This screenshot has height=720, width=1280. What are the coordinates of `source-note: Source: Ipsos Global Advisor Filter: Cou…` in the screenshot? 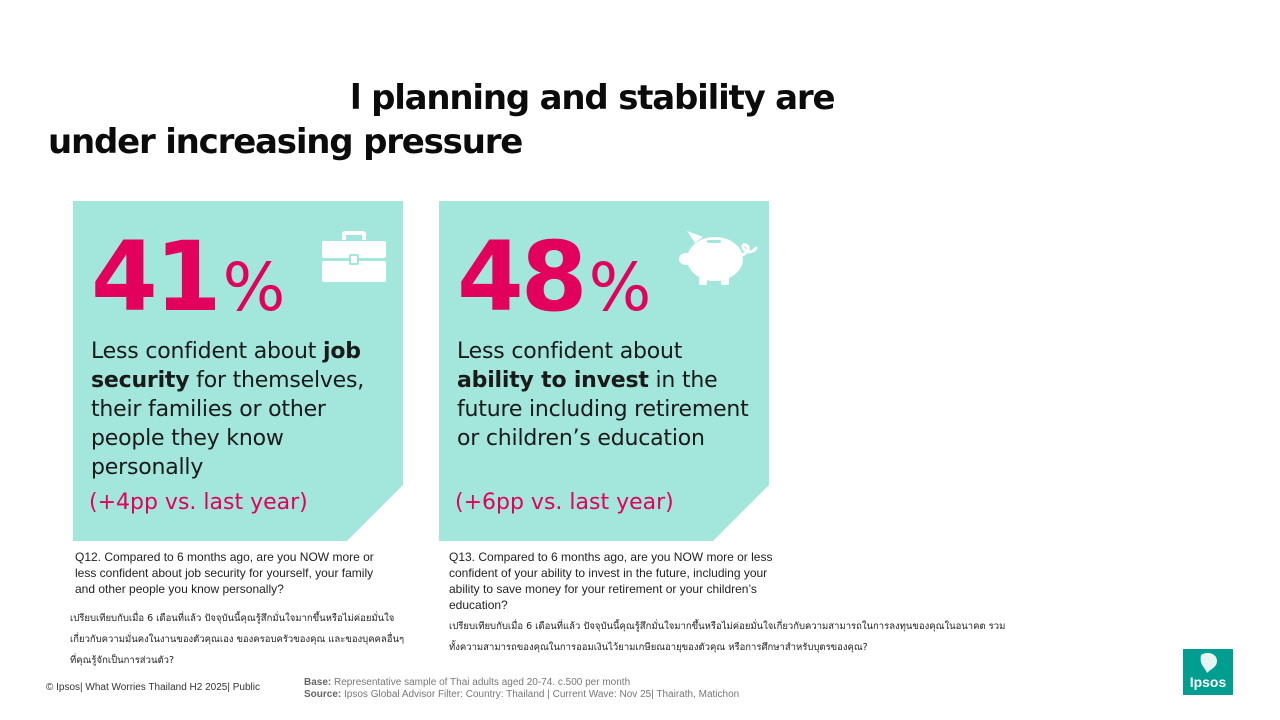 It's located at (521, 695).